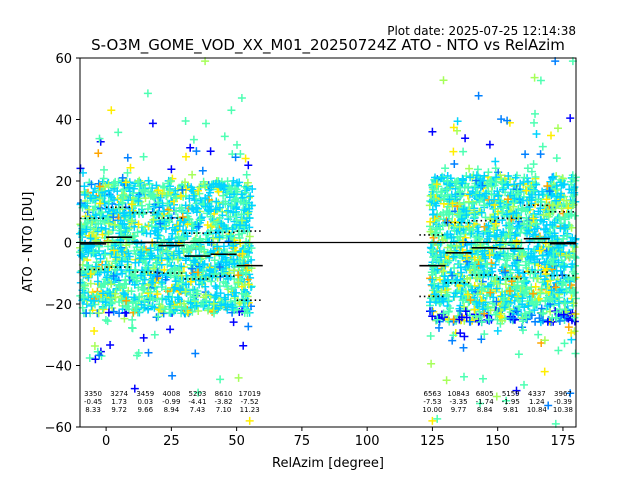 The width and height of the screenshot is (640, 480). I want to click on bin-mean: 1.73, so click(119, 402).